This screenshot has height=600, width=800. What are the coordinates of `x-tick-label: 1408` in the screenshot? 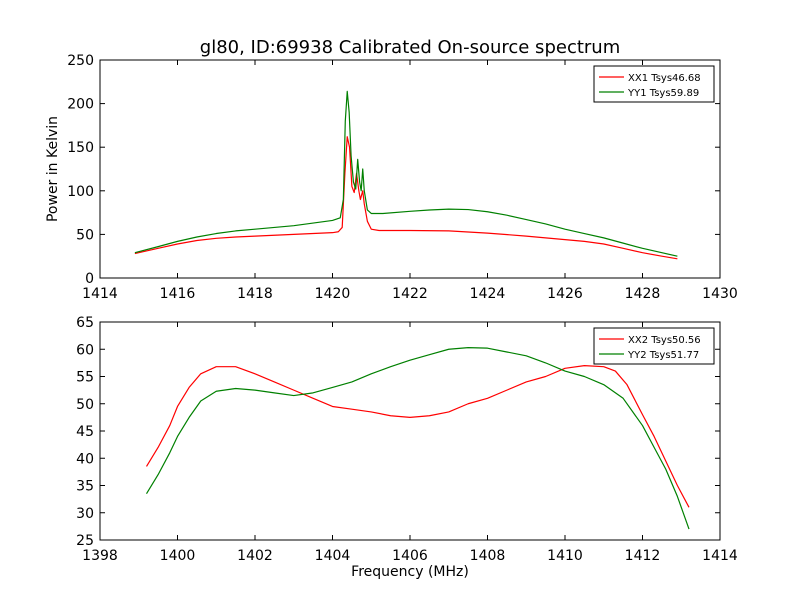 It's located at (488, 556).